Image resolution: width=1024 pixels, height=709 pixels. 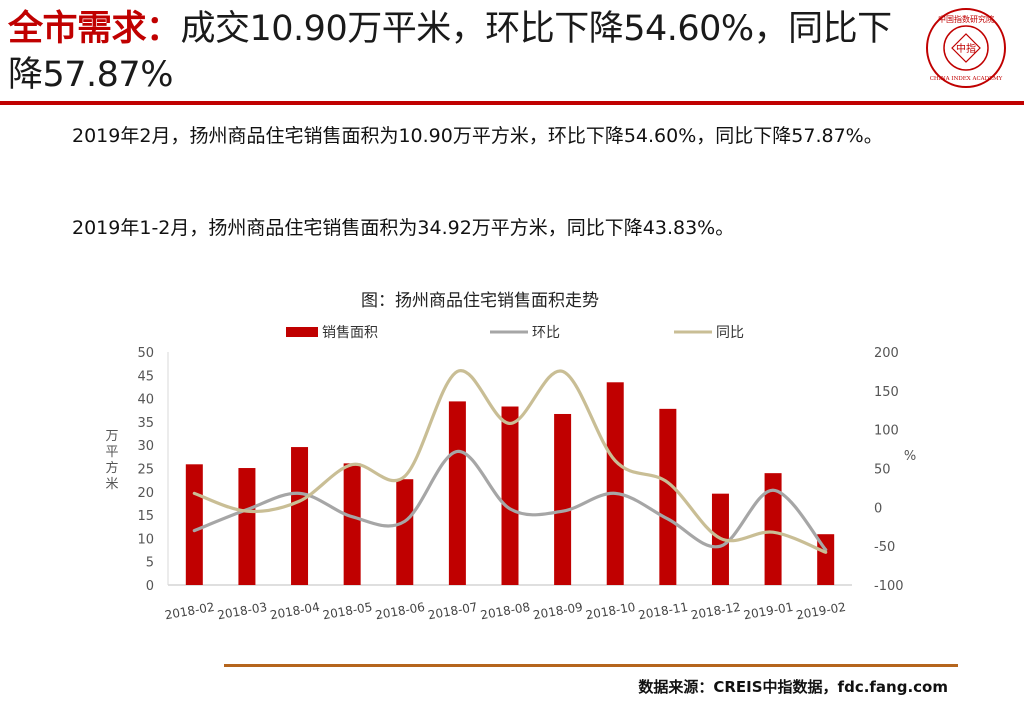 What do you see at coordinates (145, 516) in the screenshot?
I see `y-tick-label: 15` at bounding box center [145, 516].